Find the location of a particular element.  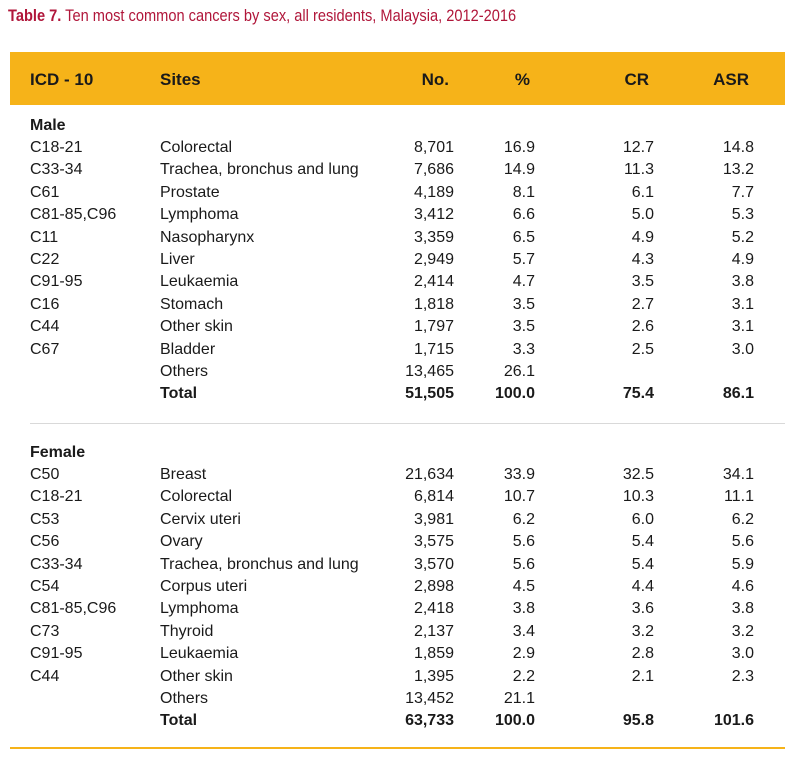

total-cr: 75.4 is located at coordinates (638, 394).